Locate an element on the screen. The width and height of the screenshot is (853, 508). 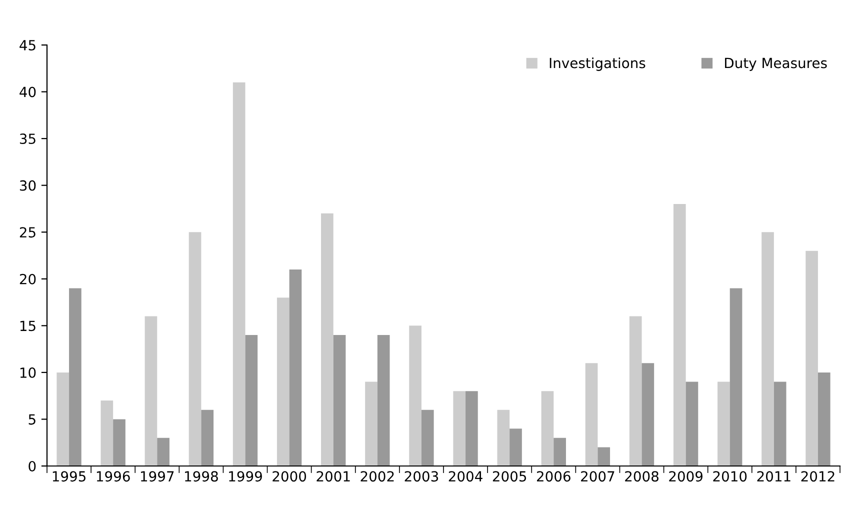
x-tick-label: 2002 is located at coordinates (377, 476).